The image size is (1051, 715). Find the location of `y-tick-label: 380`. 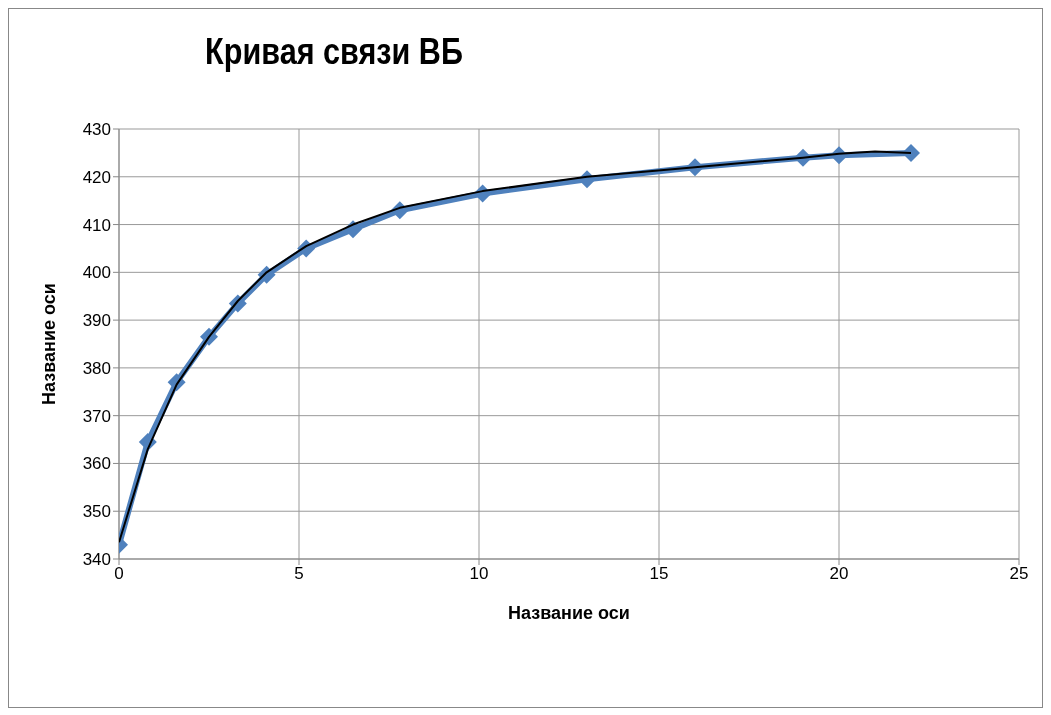

y-tick-label: 380 is located at coordinates (96, 368).